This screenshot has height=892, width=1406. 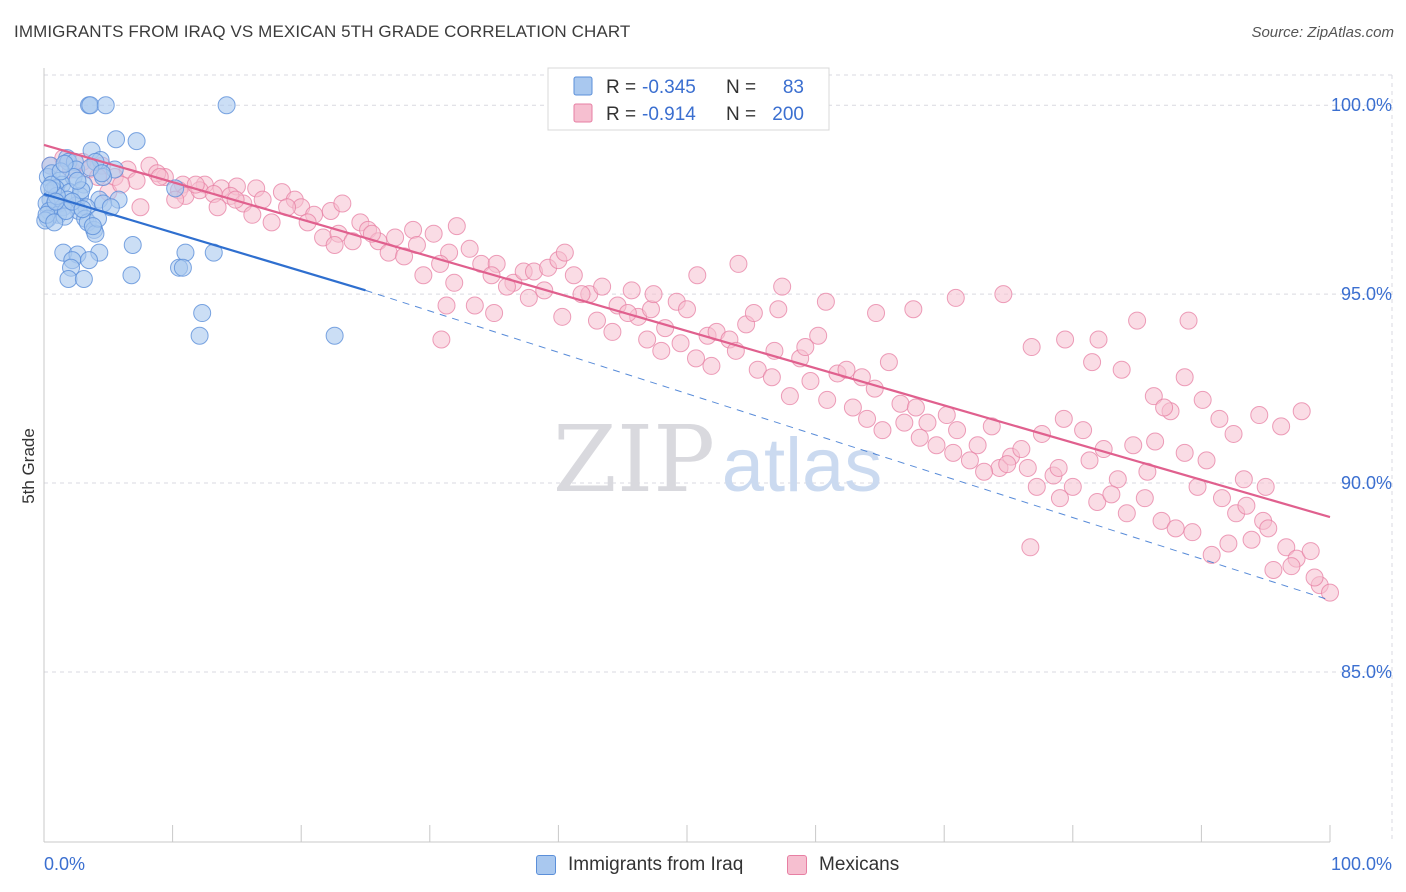 I want to click on legend-bottom-item-mexicans: Mexicans, so click(x=843, y=865).